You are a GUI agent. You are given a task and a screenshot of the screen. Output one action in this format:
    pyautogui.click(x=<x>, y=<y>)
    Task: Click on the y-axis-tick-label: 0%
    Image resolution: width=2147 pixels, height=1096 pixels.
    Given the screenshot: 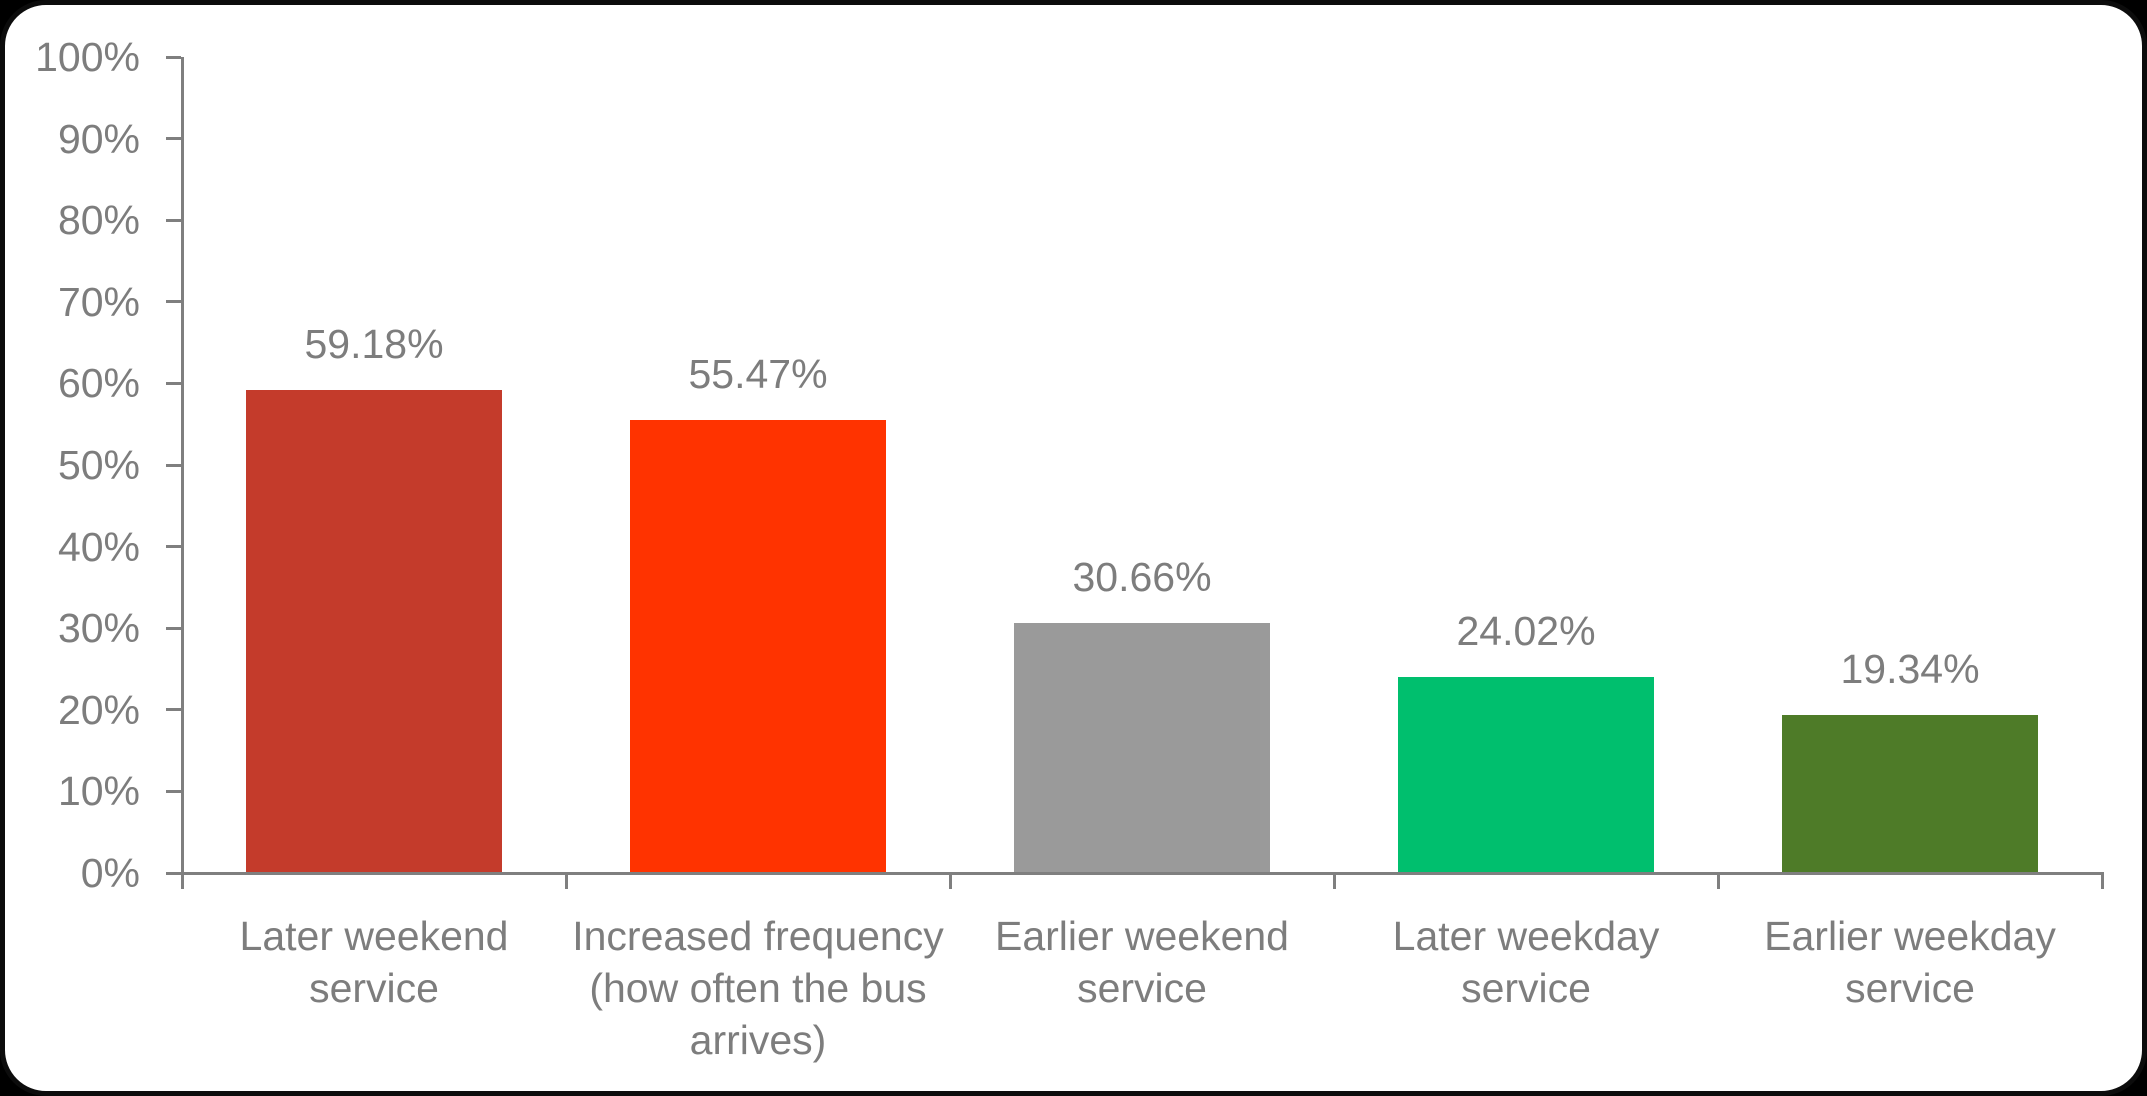 What is the action you would take?
    pyautogui.click(x=110, y=873)
    